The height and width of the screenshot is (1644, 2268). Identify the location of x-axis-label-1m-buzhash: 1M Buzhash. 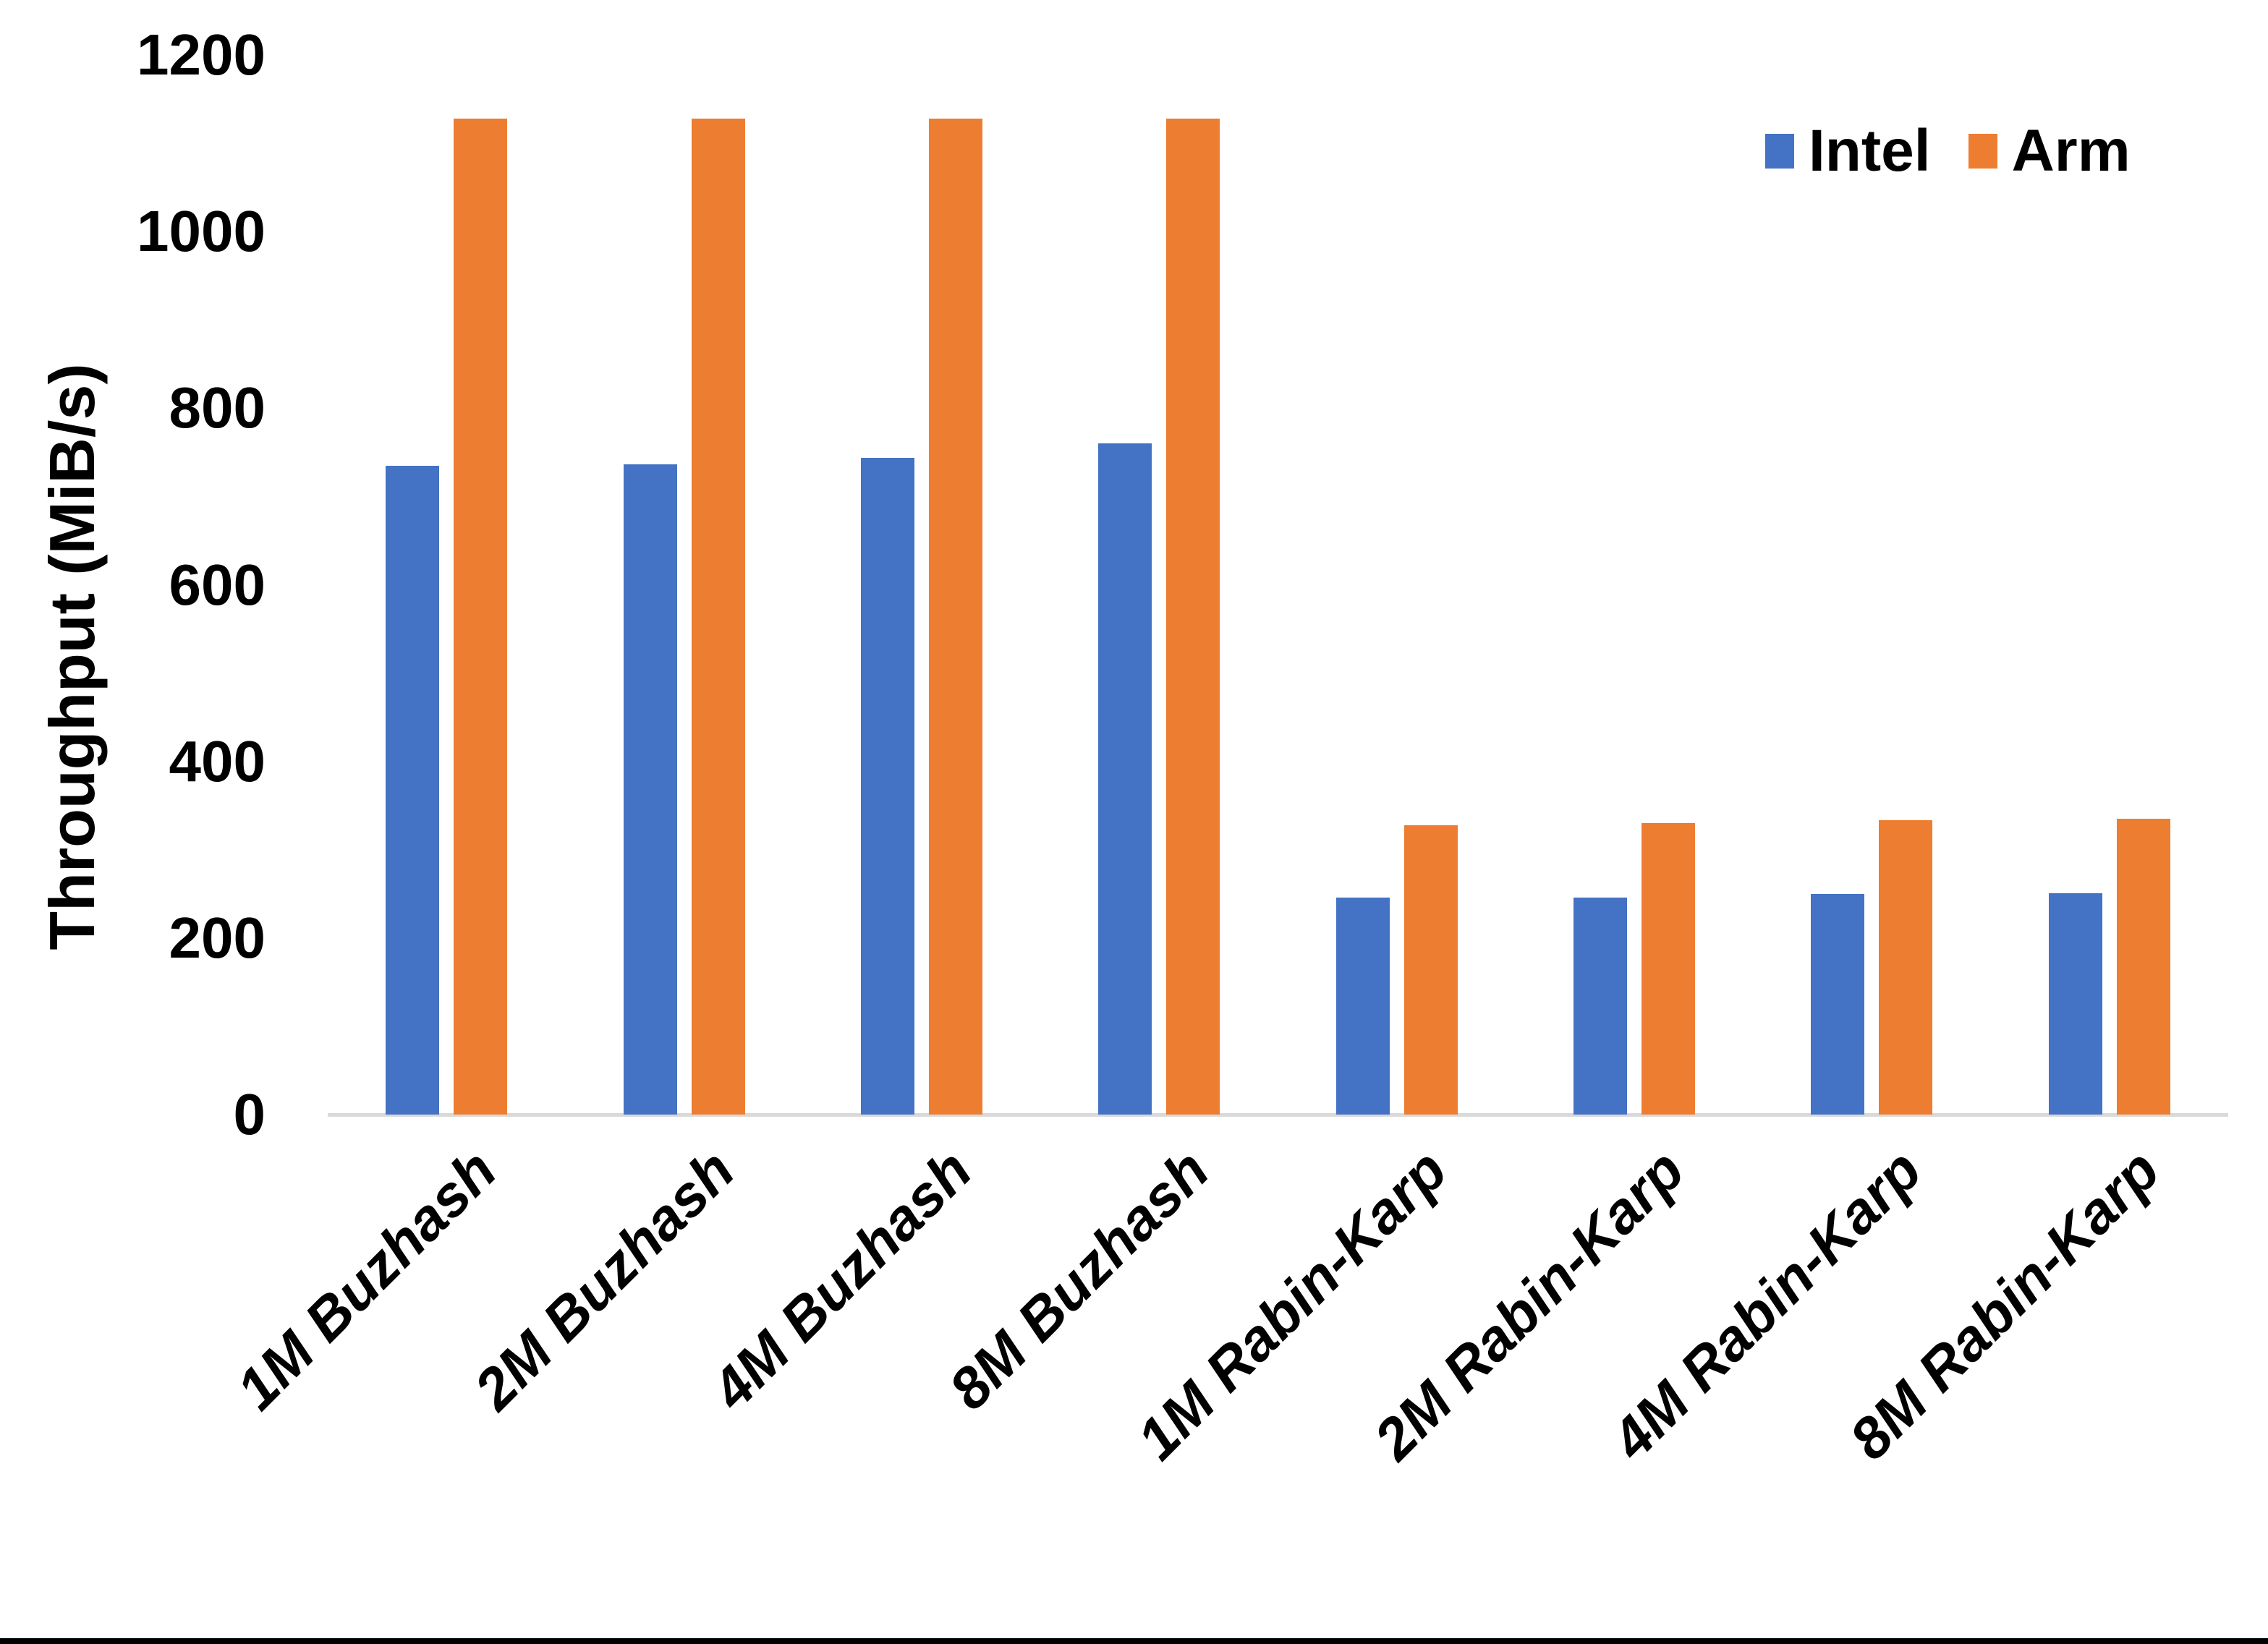
(366, 1279).